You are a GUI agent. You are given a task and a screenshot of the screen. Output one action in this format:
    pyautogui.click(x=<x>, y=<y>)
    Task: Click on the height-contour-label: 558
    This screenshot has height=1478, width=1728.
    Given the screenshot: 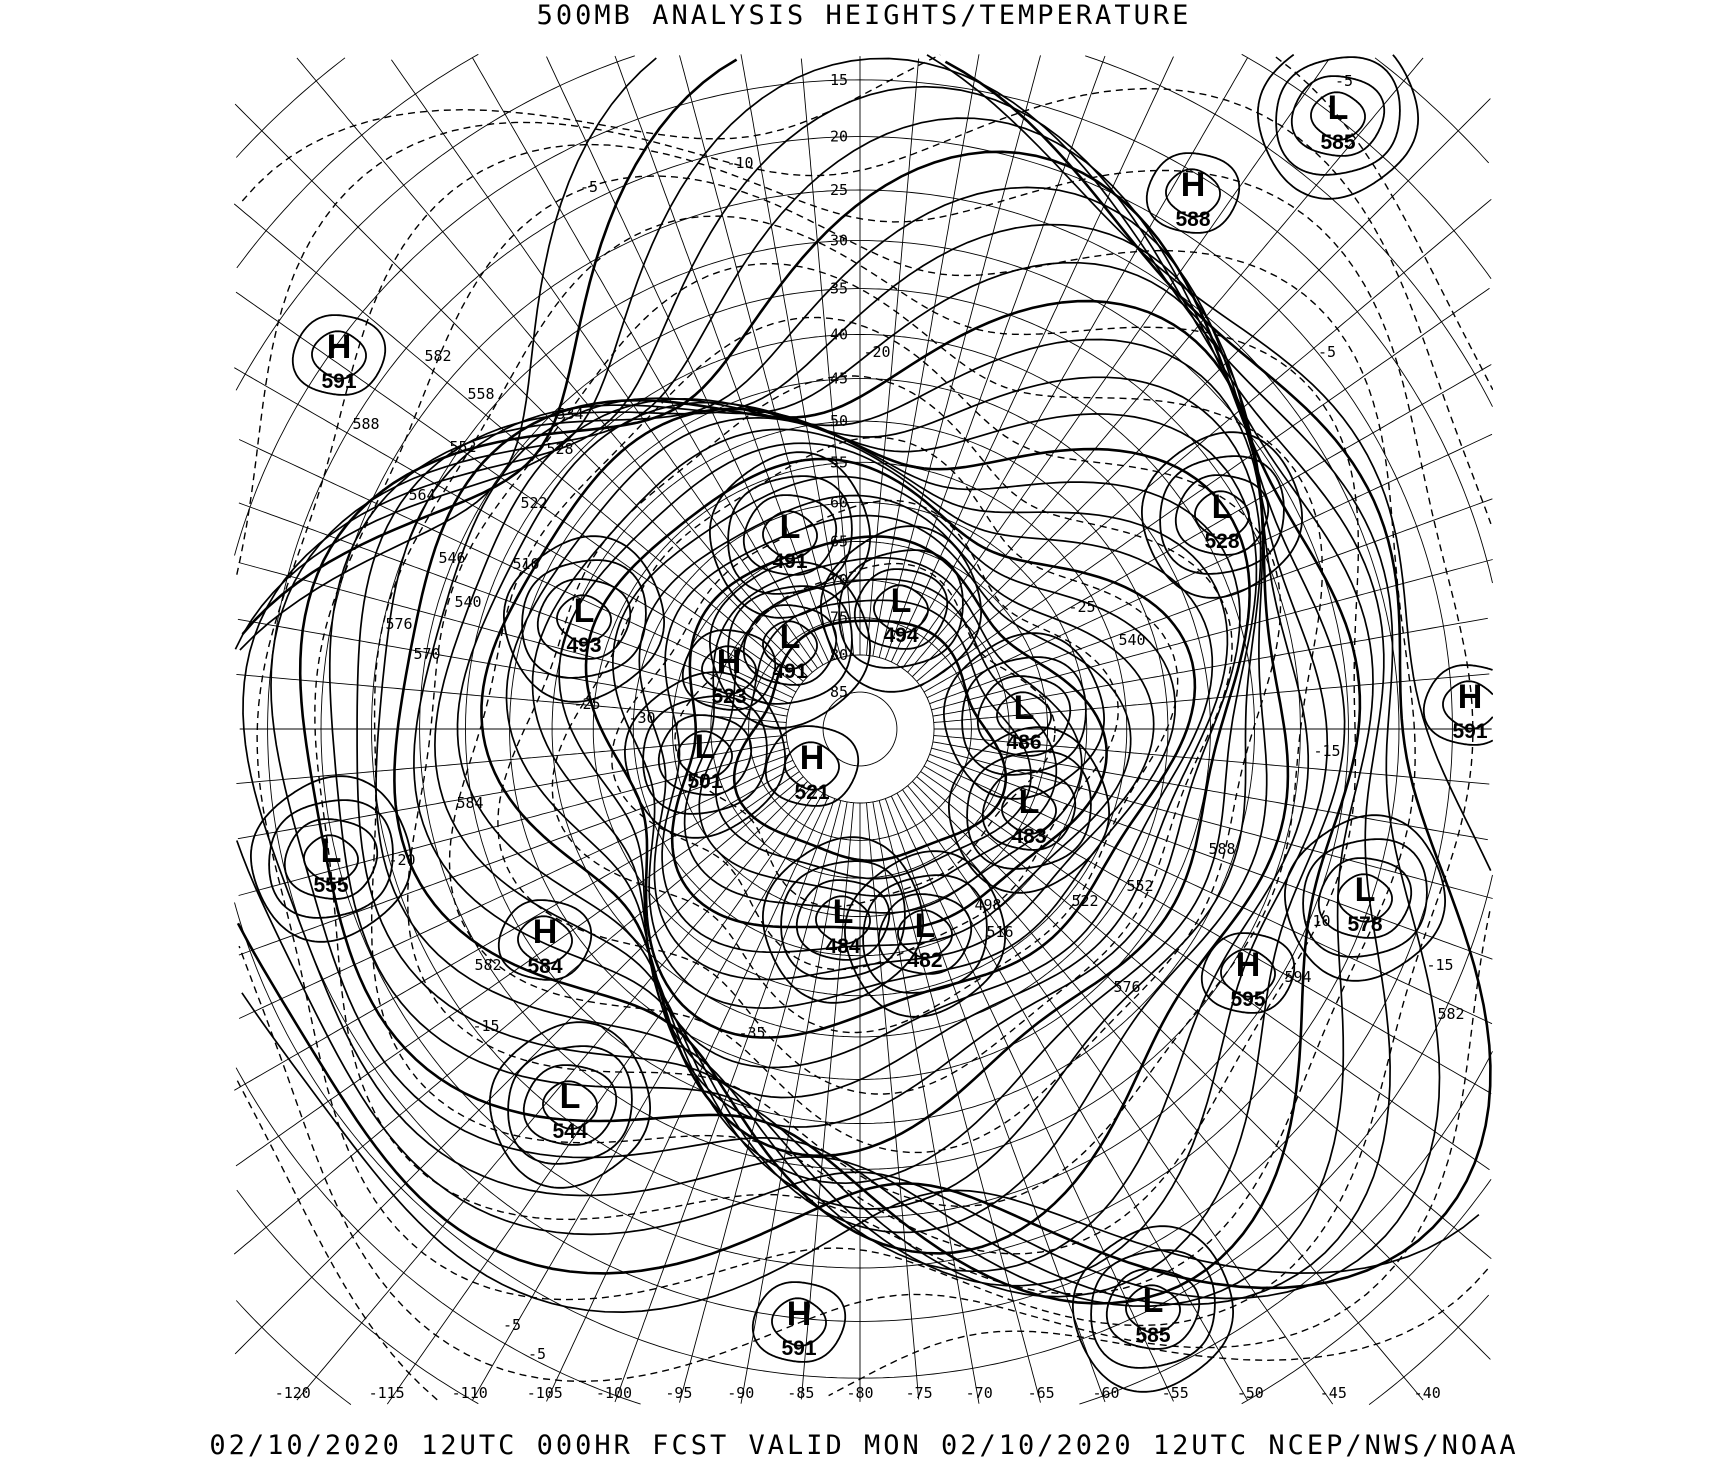 What is the action you would take?
    pyautogui.click(x=480, y=394)
    